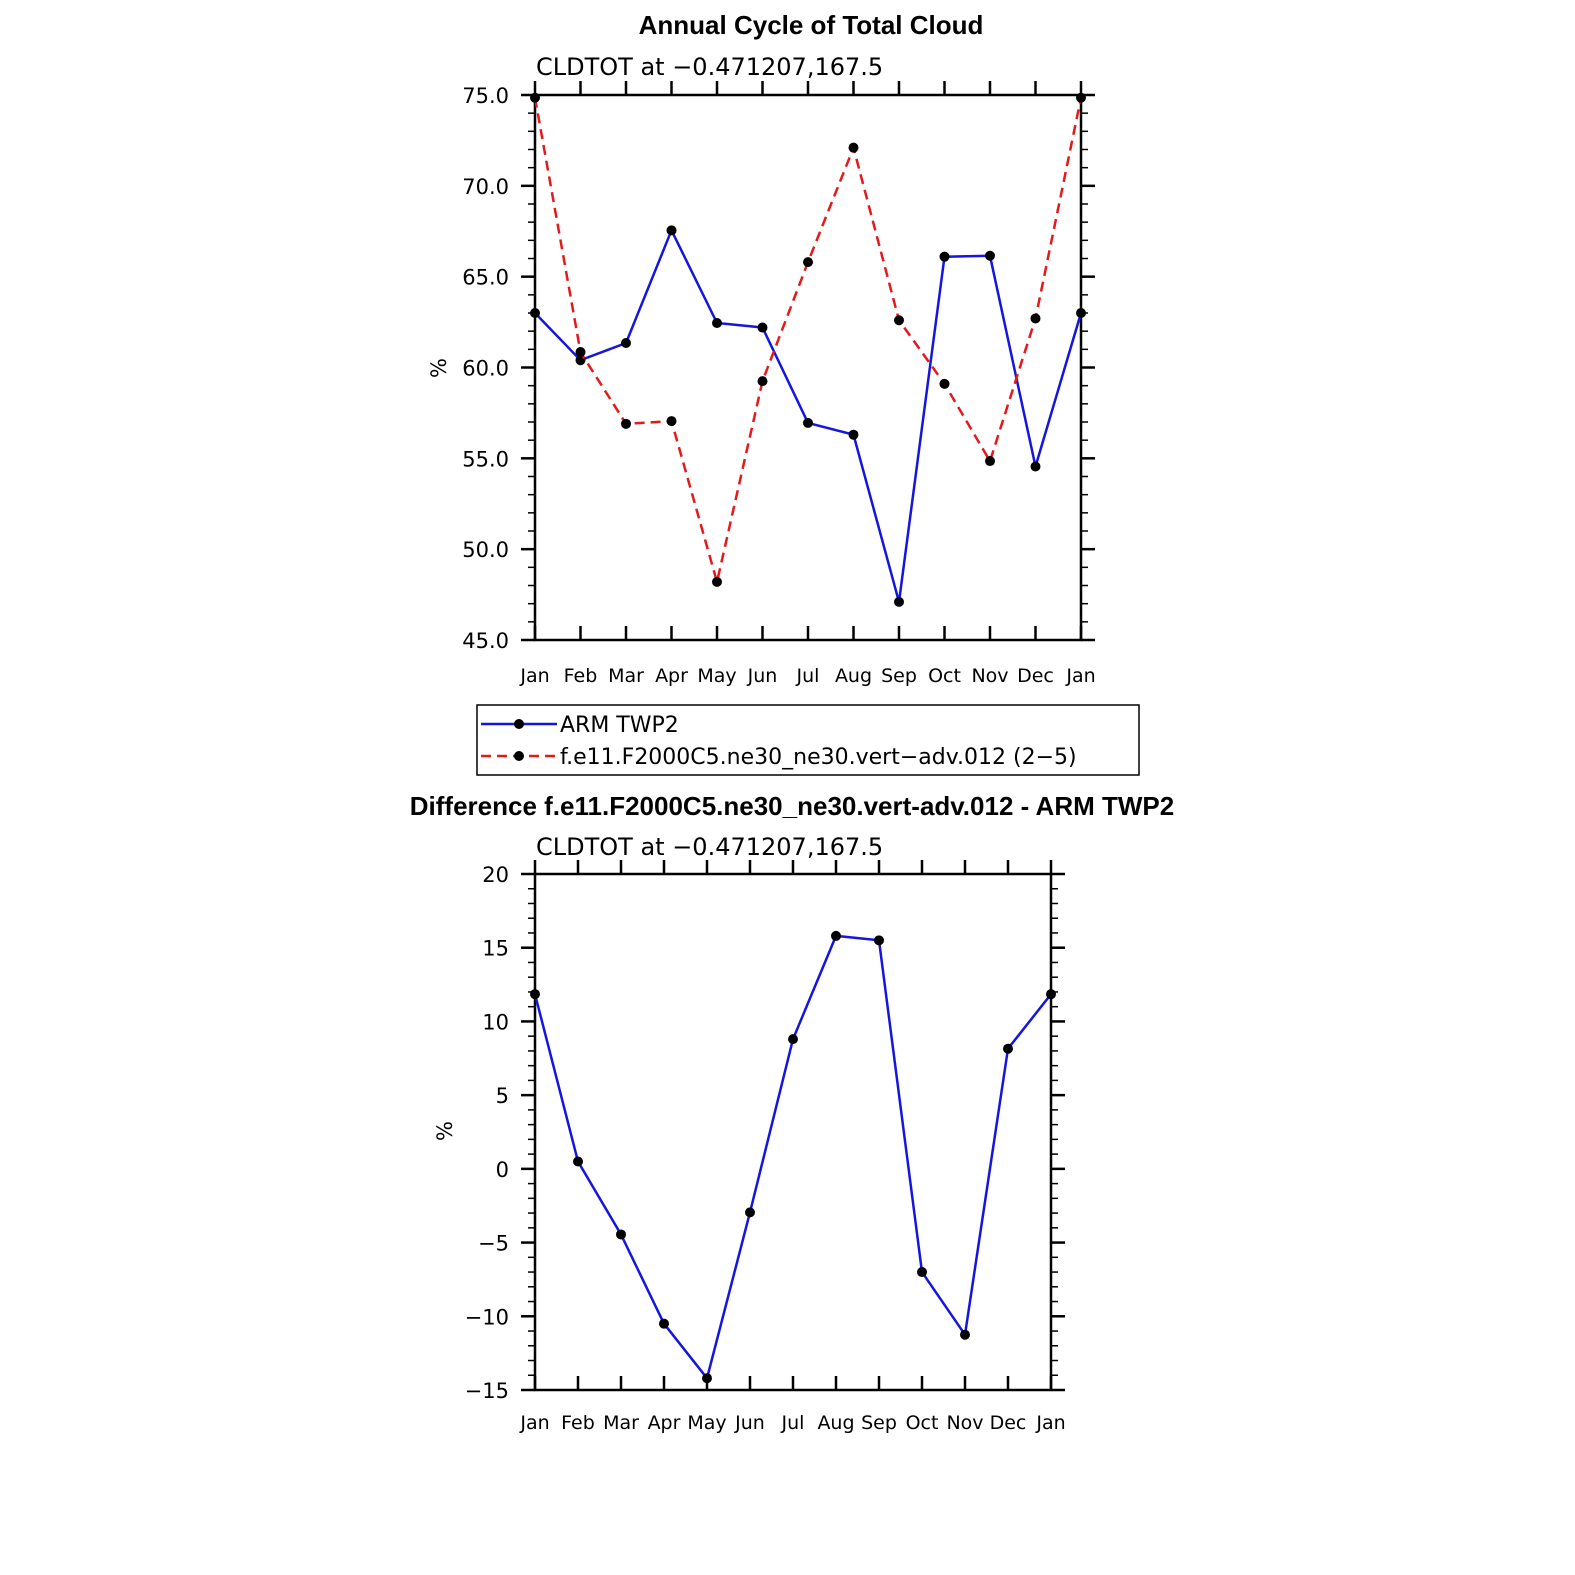 This screenshot has width=1575, height=1575. I want to click on y-tick-label: 65.0, so click(485, 278).